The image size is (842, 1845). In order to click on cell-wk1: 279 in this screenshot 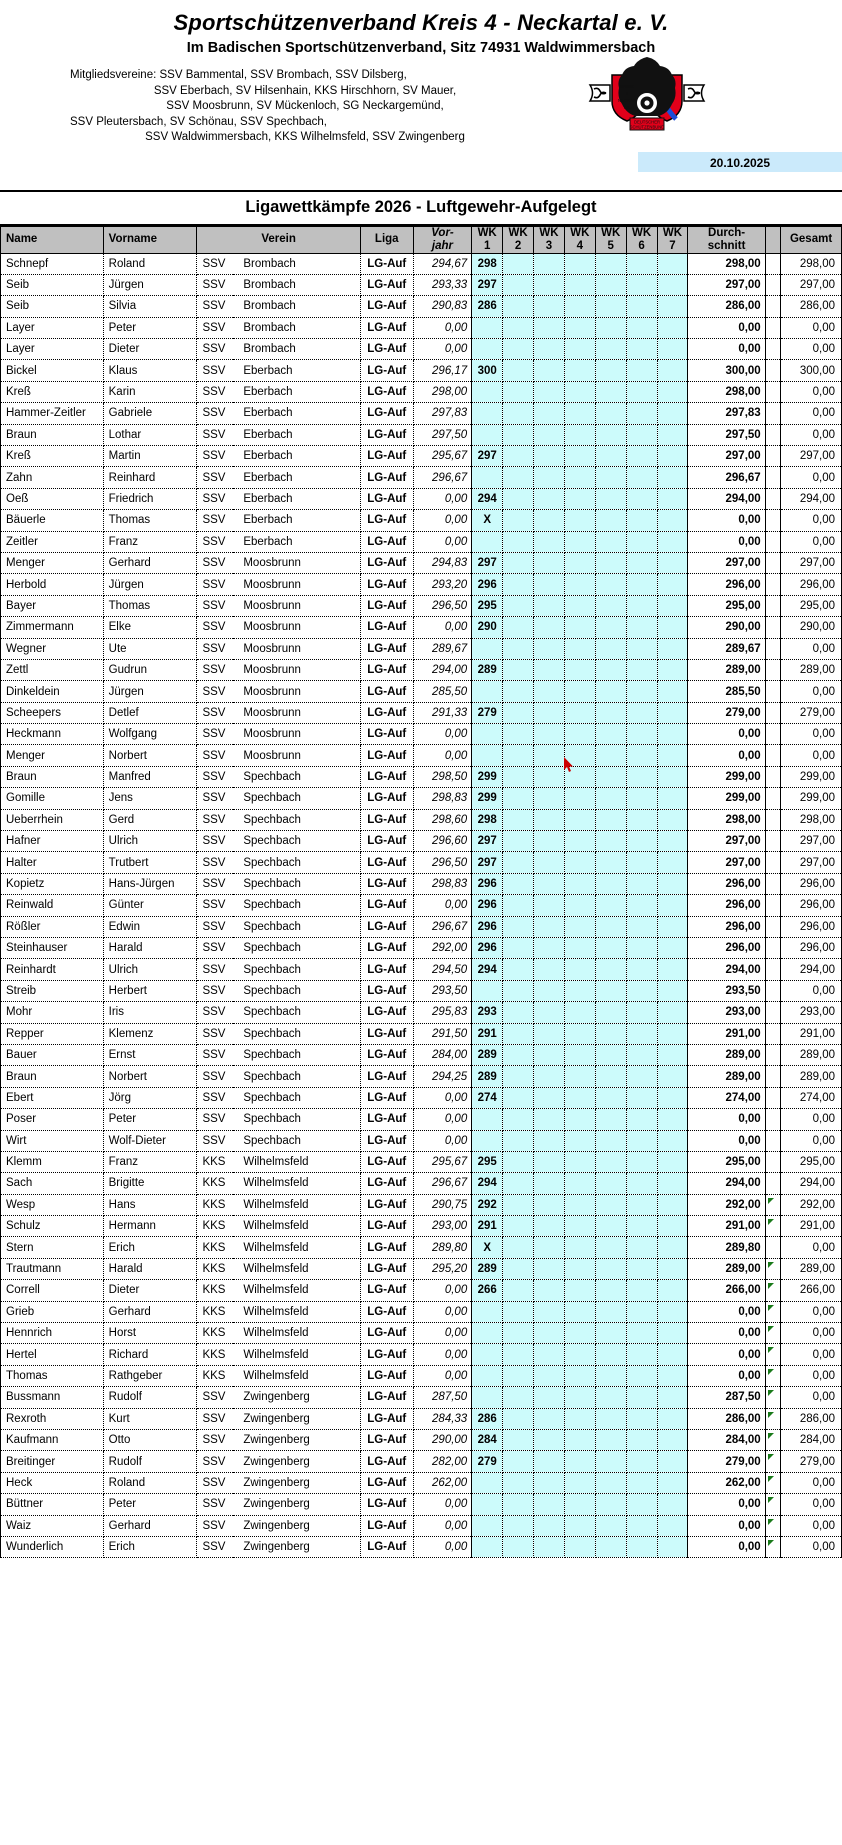, I will do `click(487, 1461)`.